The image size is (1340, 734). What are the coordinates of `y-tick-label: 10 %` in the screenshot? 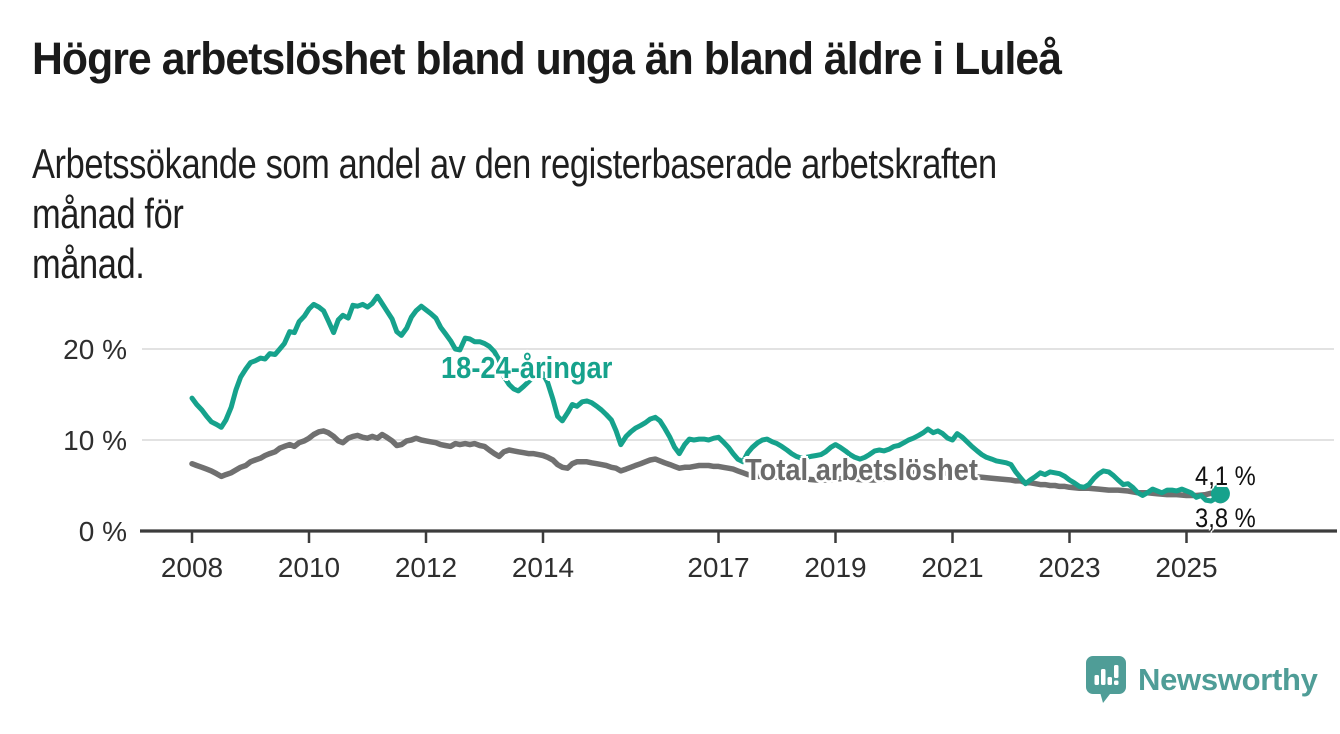 It's located at (95, 440).